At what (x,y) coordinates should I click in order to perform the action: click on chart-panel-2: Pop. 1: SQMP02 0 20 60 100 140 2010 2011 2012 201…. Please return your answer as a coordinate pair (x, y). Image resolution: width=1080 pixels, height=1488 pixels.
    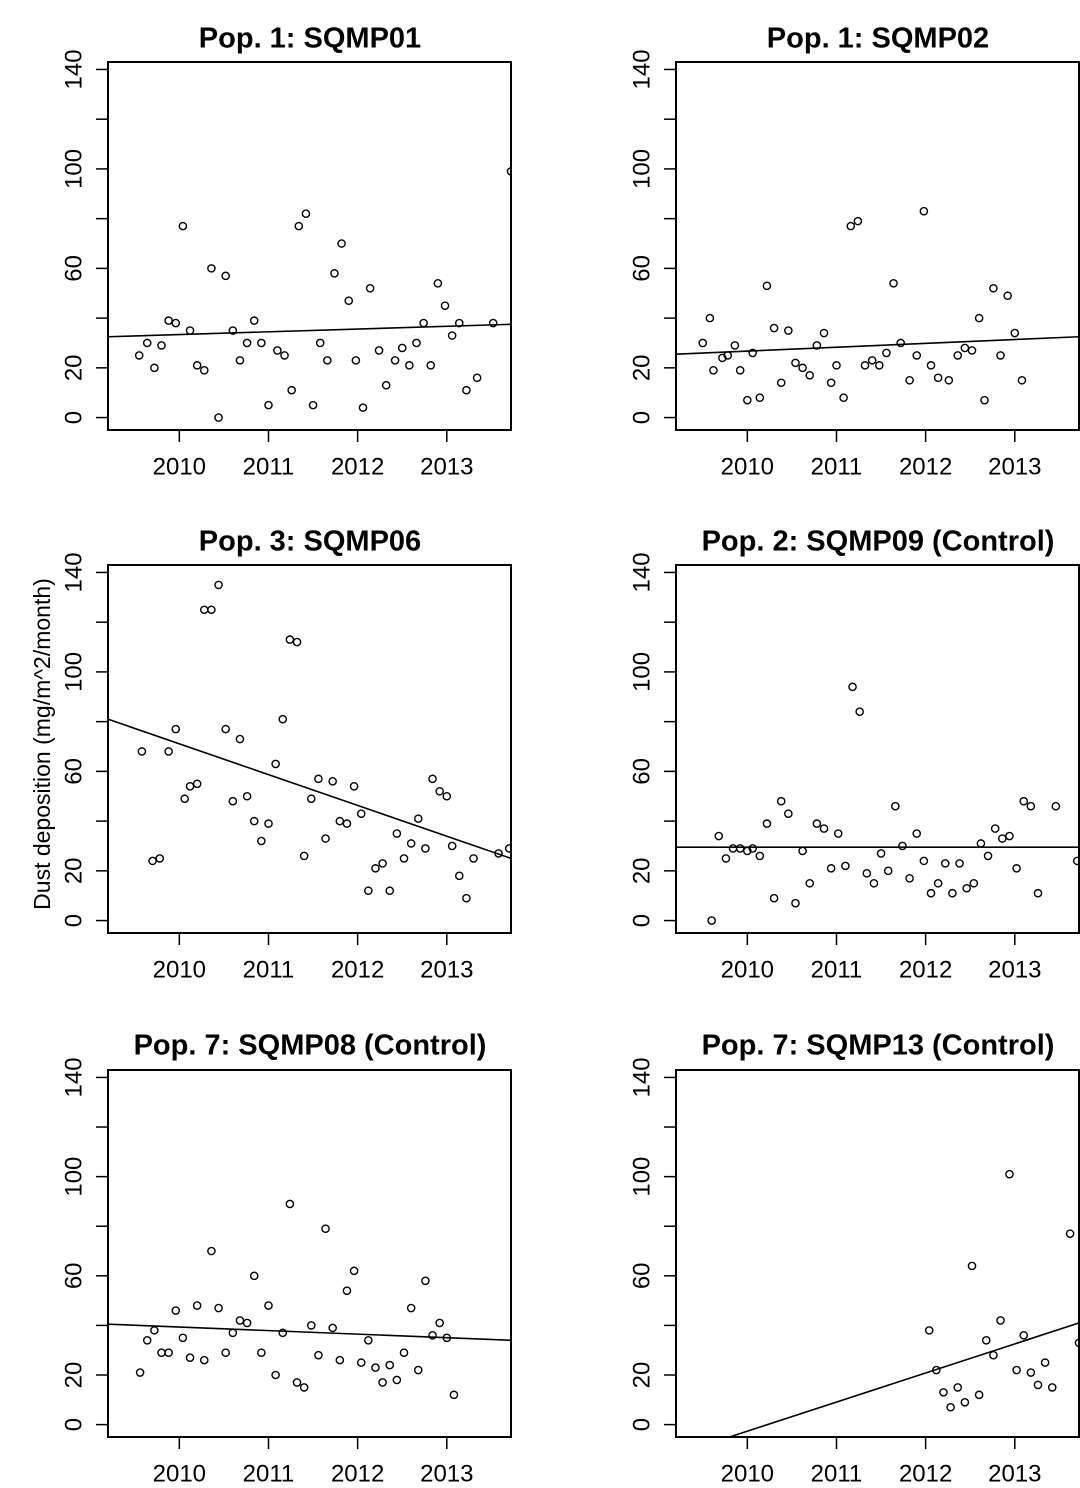
    Looking at the image, I should click on (854, 251).